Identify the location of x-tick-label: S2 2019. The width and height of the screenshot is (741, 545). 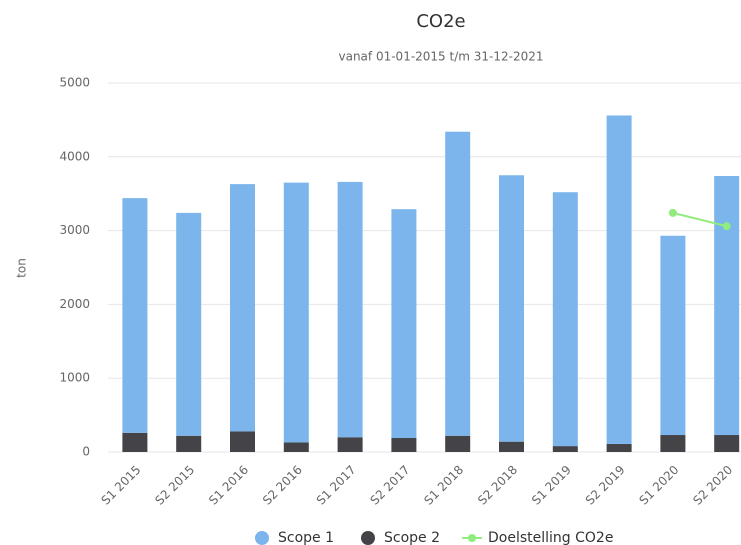
(605, 485).